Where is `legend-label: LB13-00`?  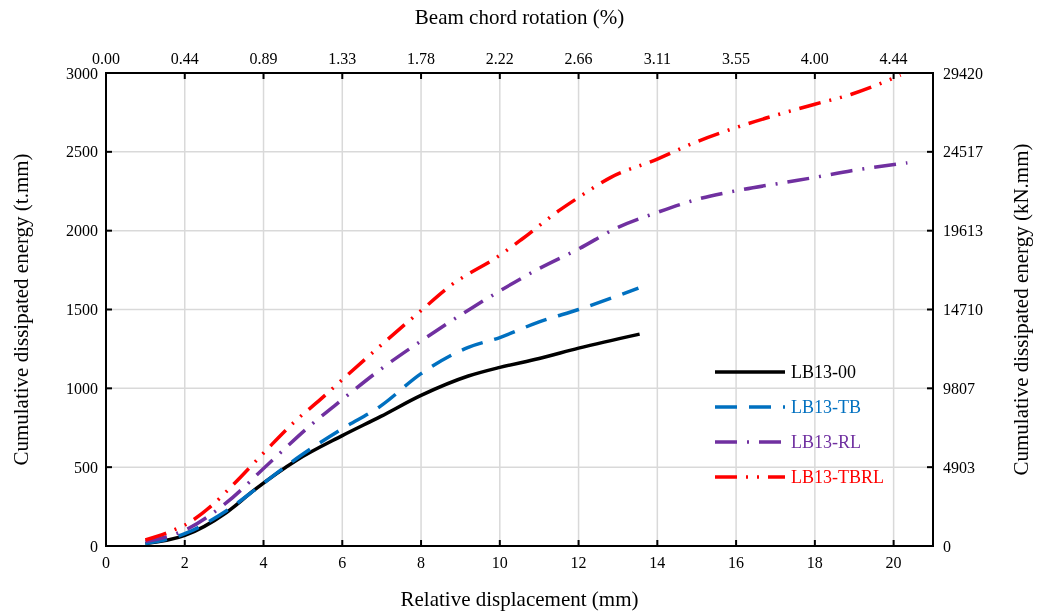
legend-label: LB13-00 is located at coordinates (823, 372).